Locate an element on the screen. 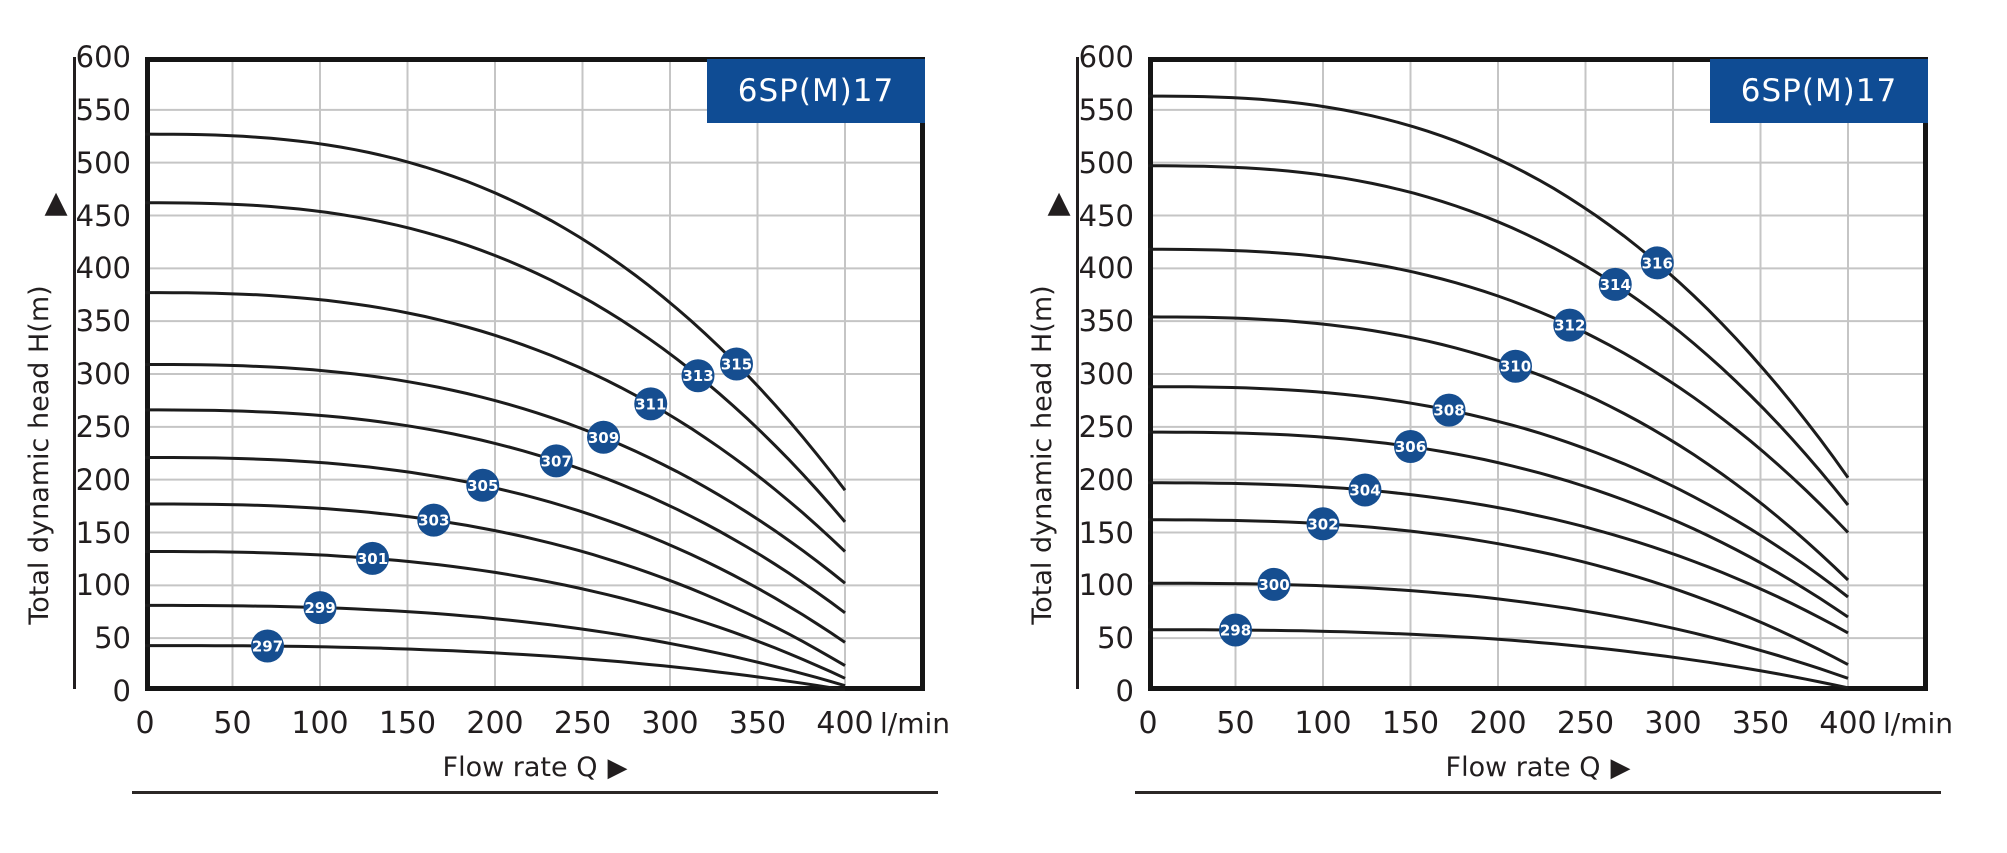 Image resolution: width=2007 pixels, height=853 pixels. bubble-label: 315 is located at coordinates (736, 364).